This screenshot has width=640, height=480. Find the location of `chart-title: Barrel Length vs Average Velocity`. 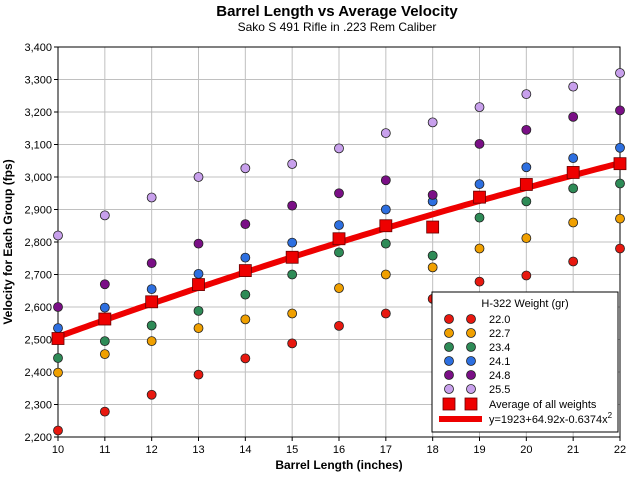

chart-title: Barrel Length vs Average Velocity is located at coordinates (337, 11).